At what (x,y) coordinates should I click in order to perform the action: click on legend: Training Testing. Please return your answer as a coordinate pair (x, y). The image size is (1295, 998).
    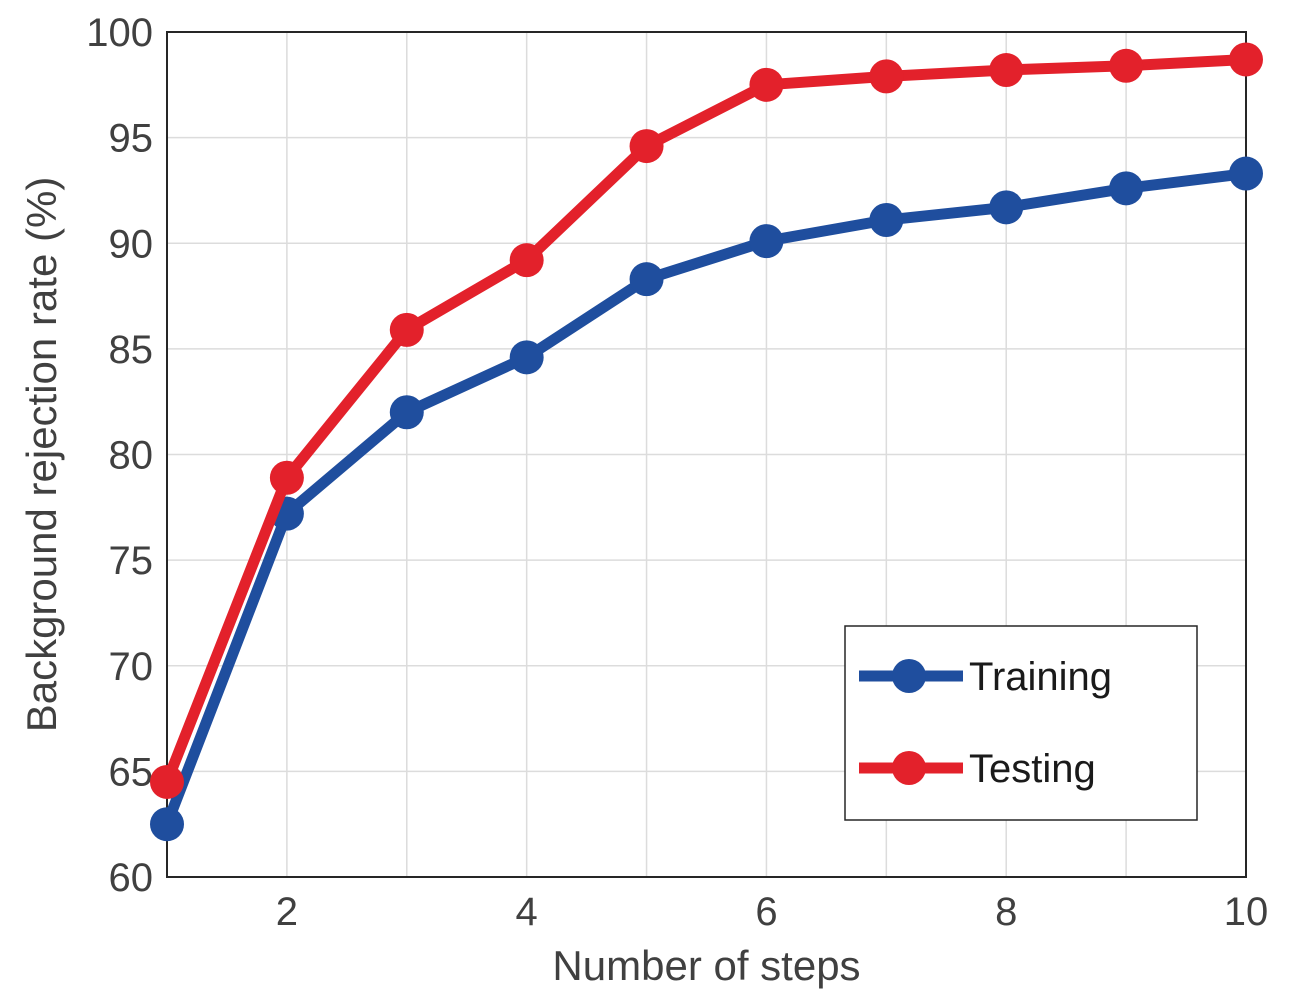
    Looking at the image, I should click on (1021, 723).